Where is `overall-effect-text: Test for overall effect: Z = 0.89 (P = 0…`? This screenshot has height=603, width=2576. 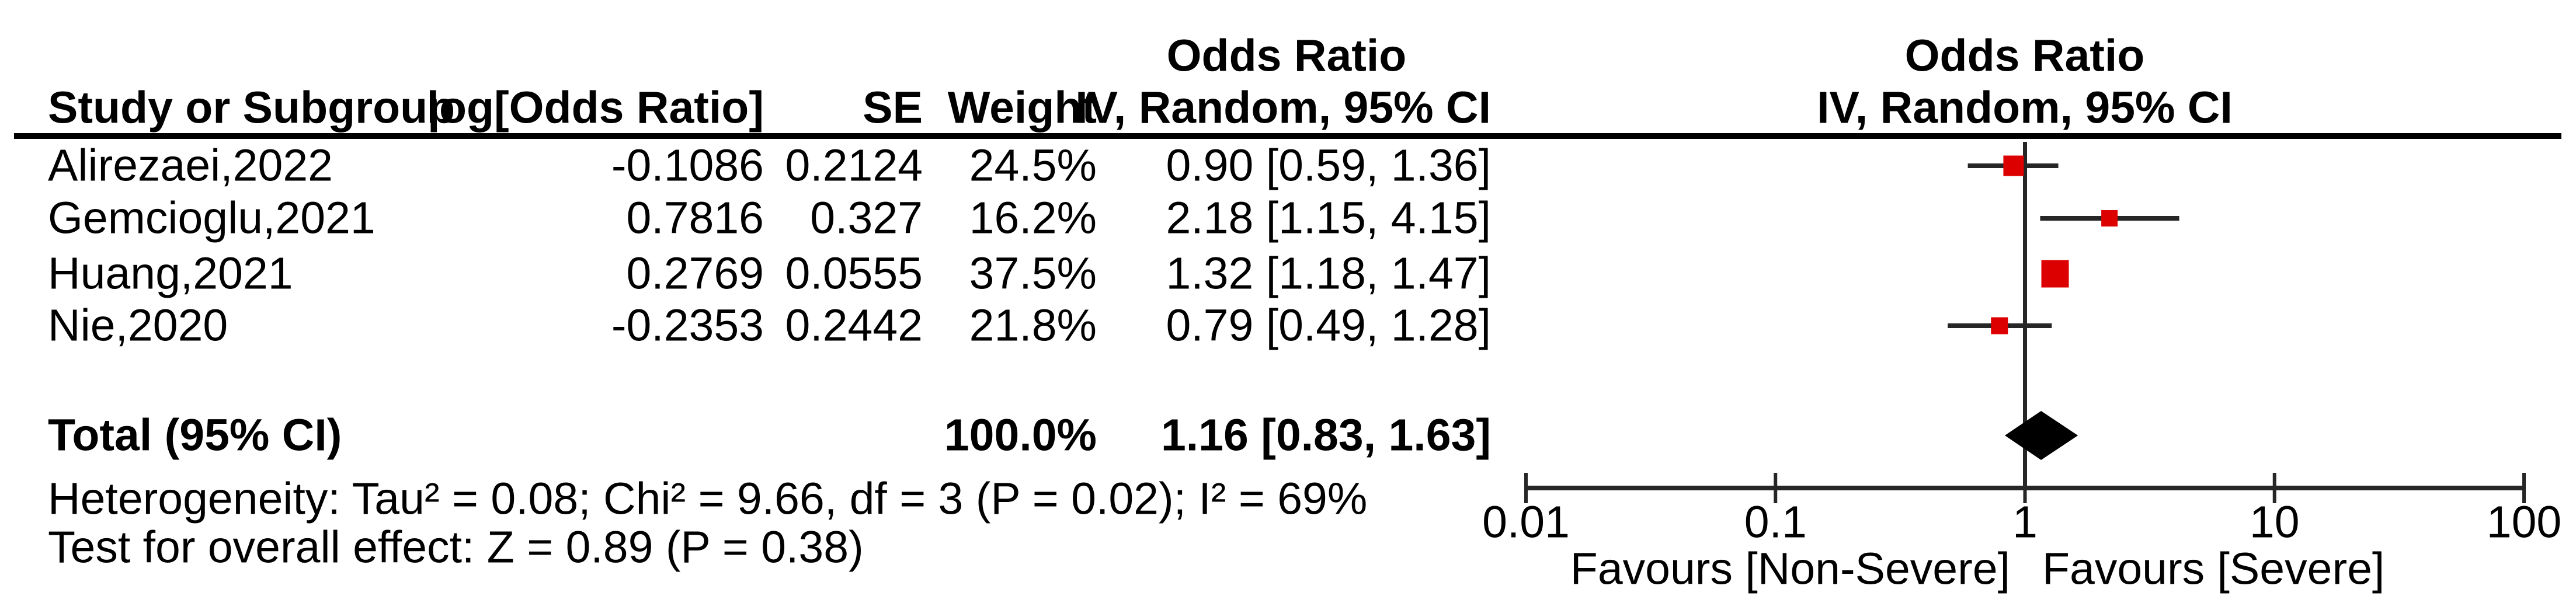
overall-effect-text: Test for overall effect: Z = 0.89 (P = 0… is located at coordinates (456, 547).